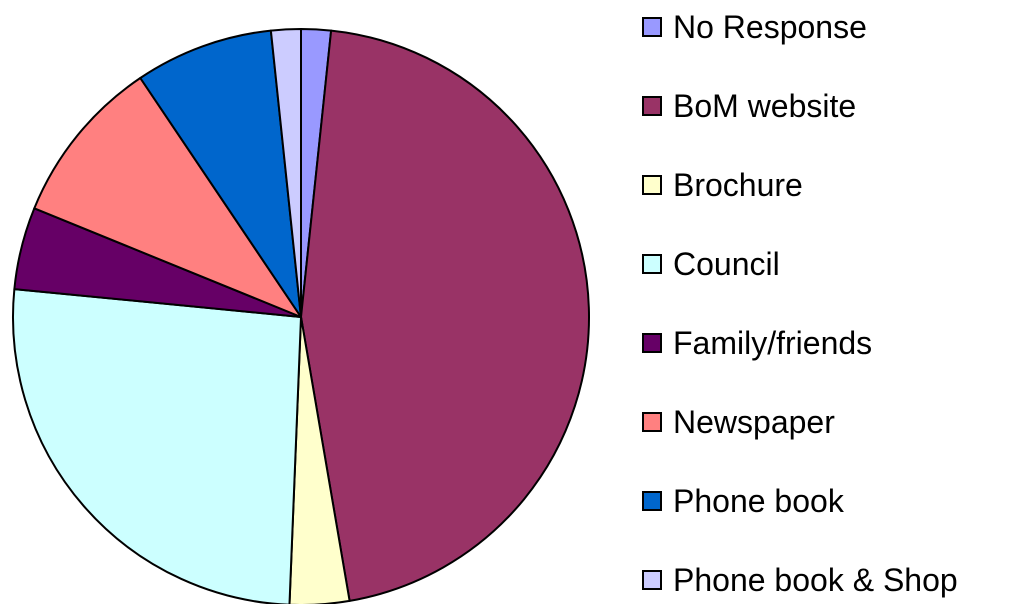  I want to click on legend-item-newspaper: Newspaper, so click(738, 422).